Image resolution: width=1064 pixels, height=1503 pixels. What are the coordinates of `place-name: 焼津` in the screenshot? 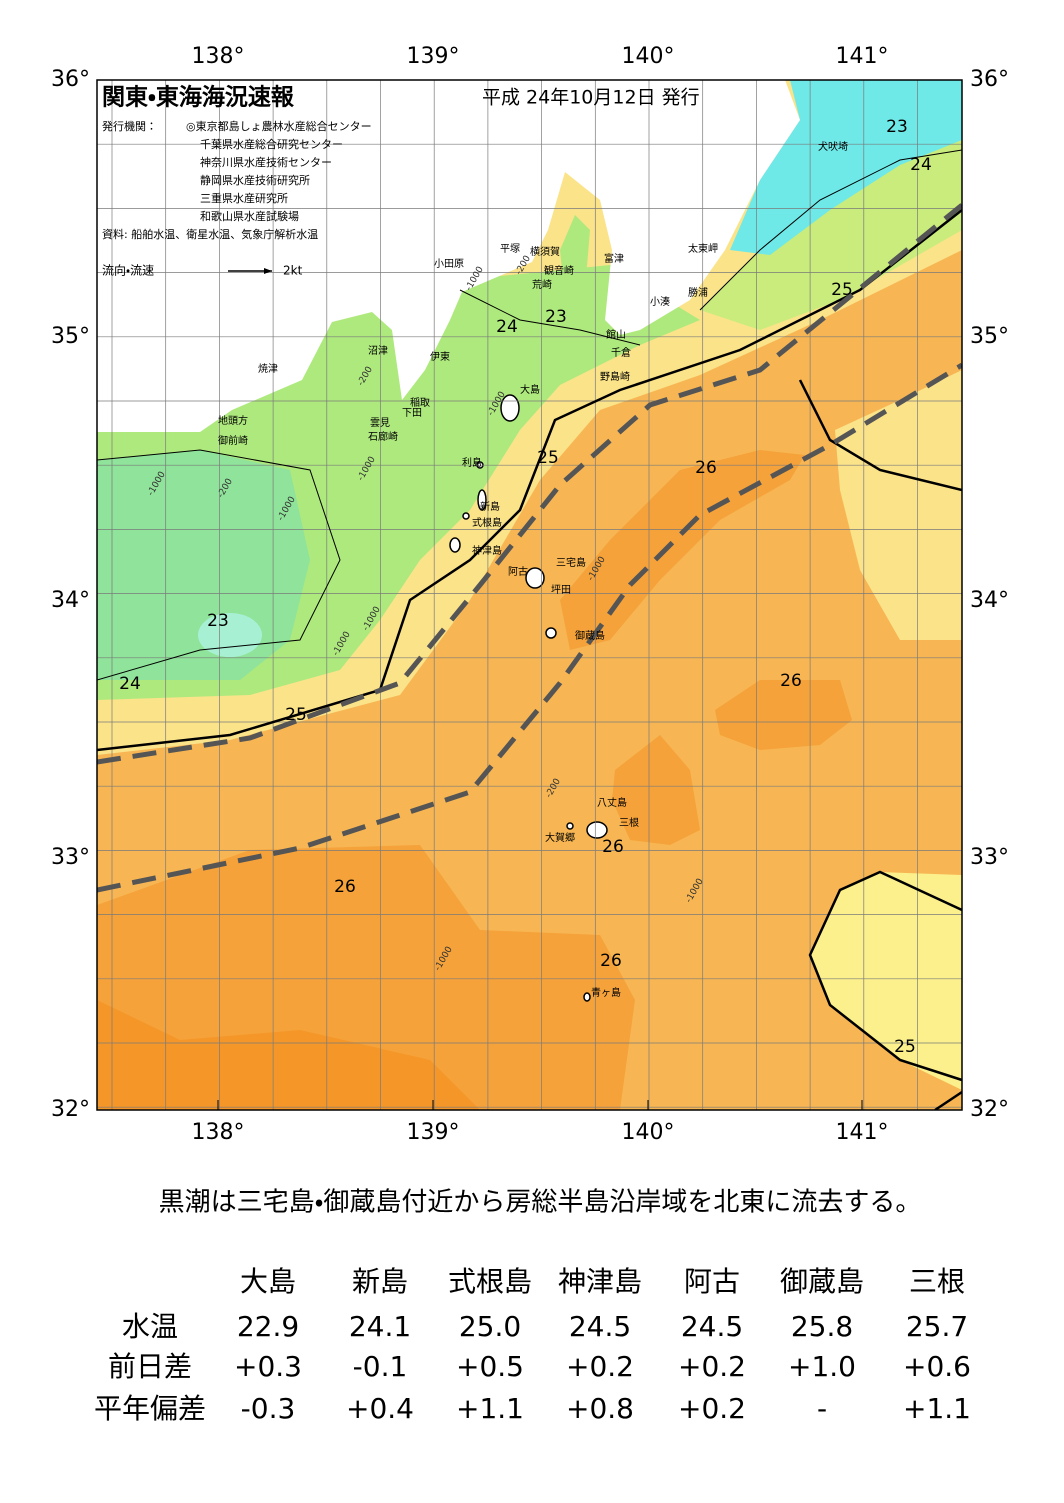 It's located at (268, 369).